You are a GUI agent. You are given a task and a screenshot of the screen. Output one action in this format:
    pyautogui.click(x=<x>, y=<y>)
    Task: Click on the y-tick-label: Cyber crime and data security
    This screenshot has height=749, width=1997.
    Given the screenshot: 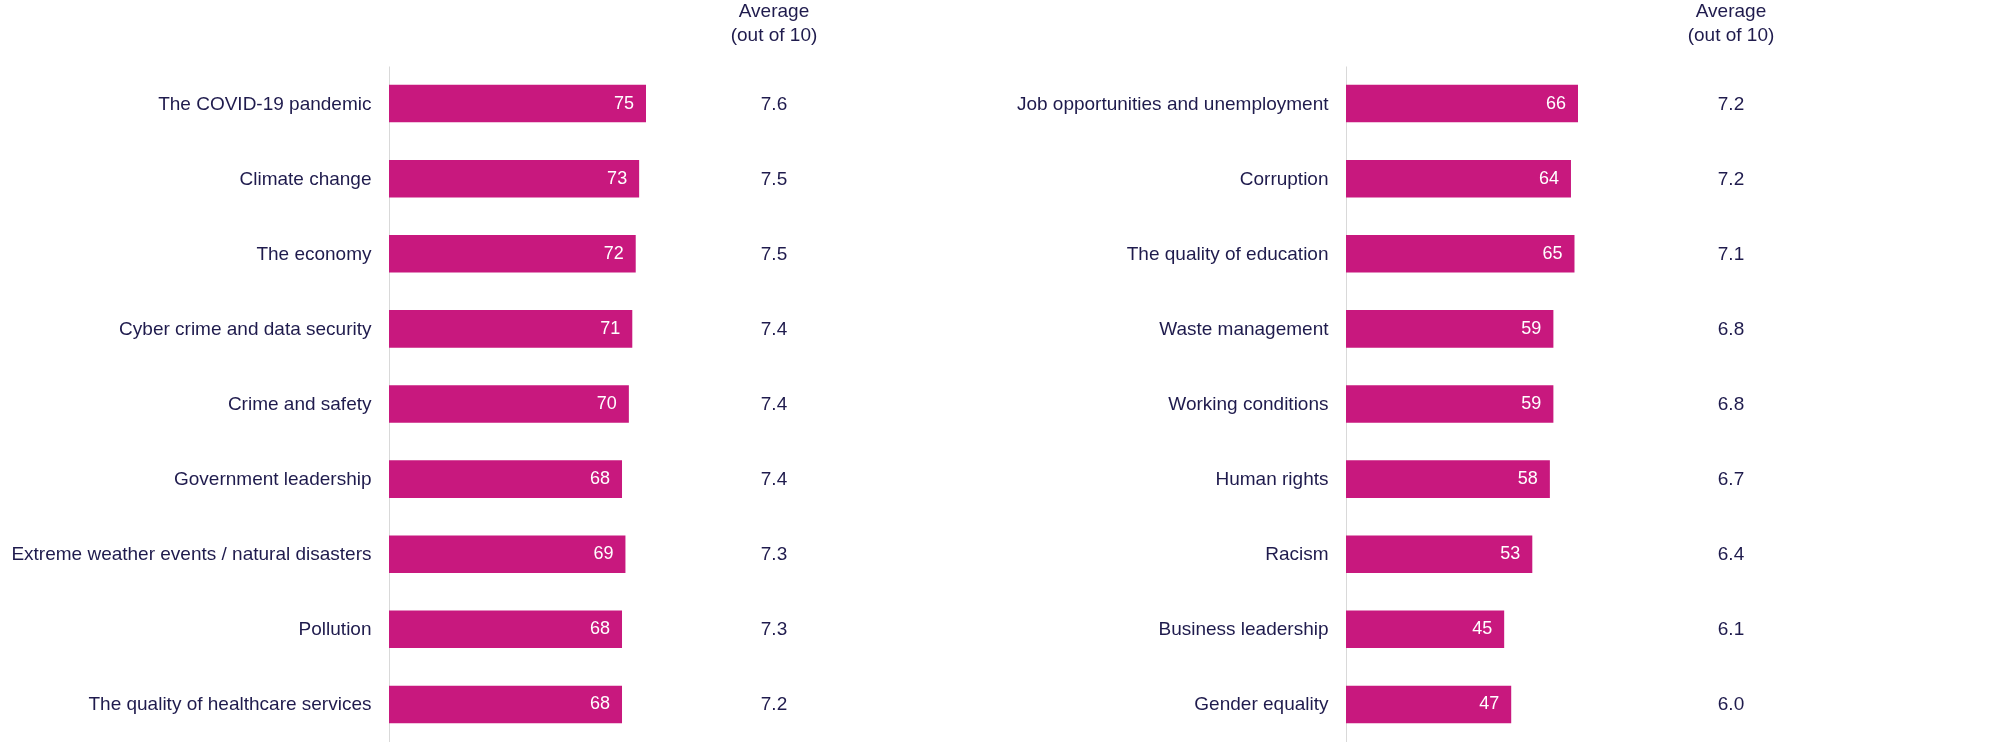 What is the action you would take?
    pyautogui.click(x=245, y=328)
    